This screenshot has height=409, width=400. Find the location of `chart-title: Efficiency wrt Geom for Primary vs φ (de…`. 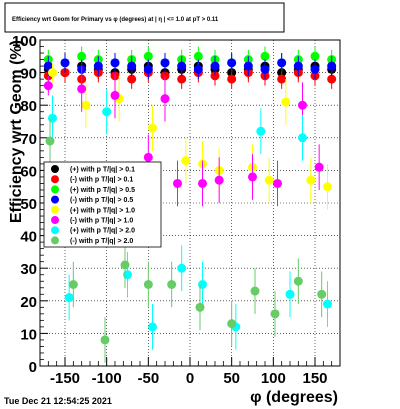

chart-title: Efficiency wrt Geom for Primary vs φ (de… is located at coordinates (115, 20).